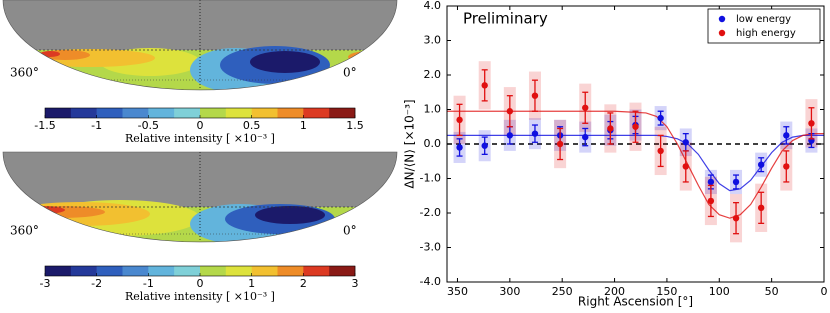 Image resolution: width=830 pixels, height=313 pixels. Describe the element at coordinates (148, 125) in the screenshot. I see `colorbar-tick-label: -0.5` at that location.